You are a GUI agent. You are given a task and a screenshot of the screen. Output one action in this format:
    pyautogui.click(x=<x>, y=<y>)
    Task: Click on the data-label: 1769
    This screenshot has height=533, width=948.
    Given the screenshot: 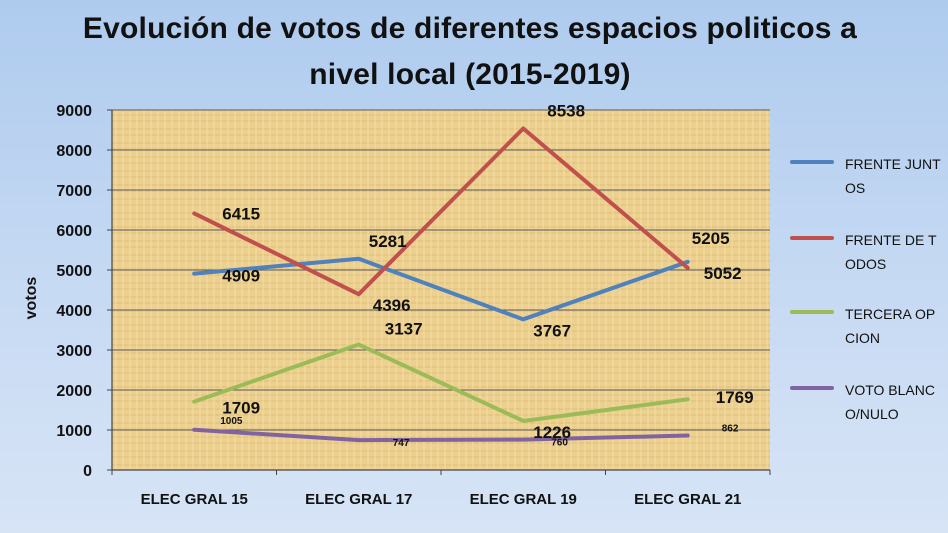 What is the action you would take?
    pyautogui.click(x=735, y=397)
    